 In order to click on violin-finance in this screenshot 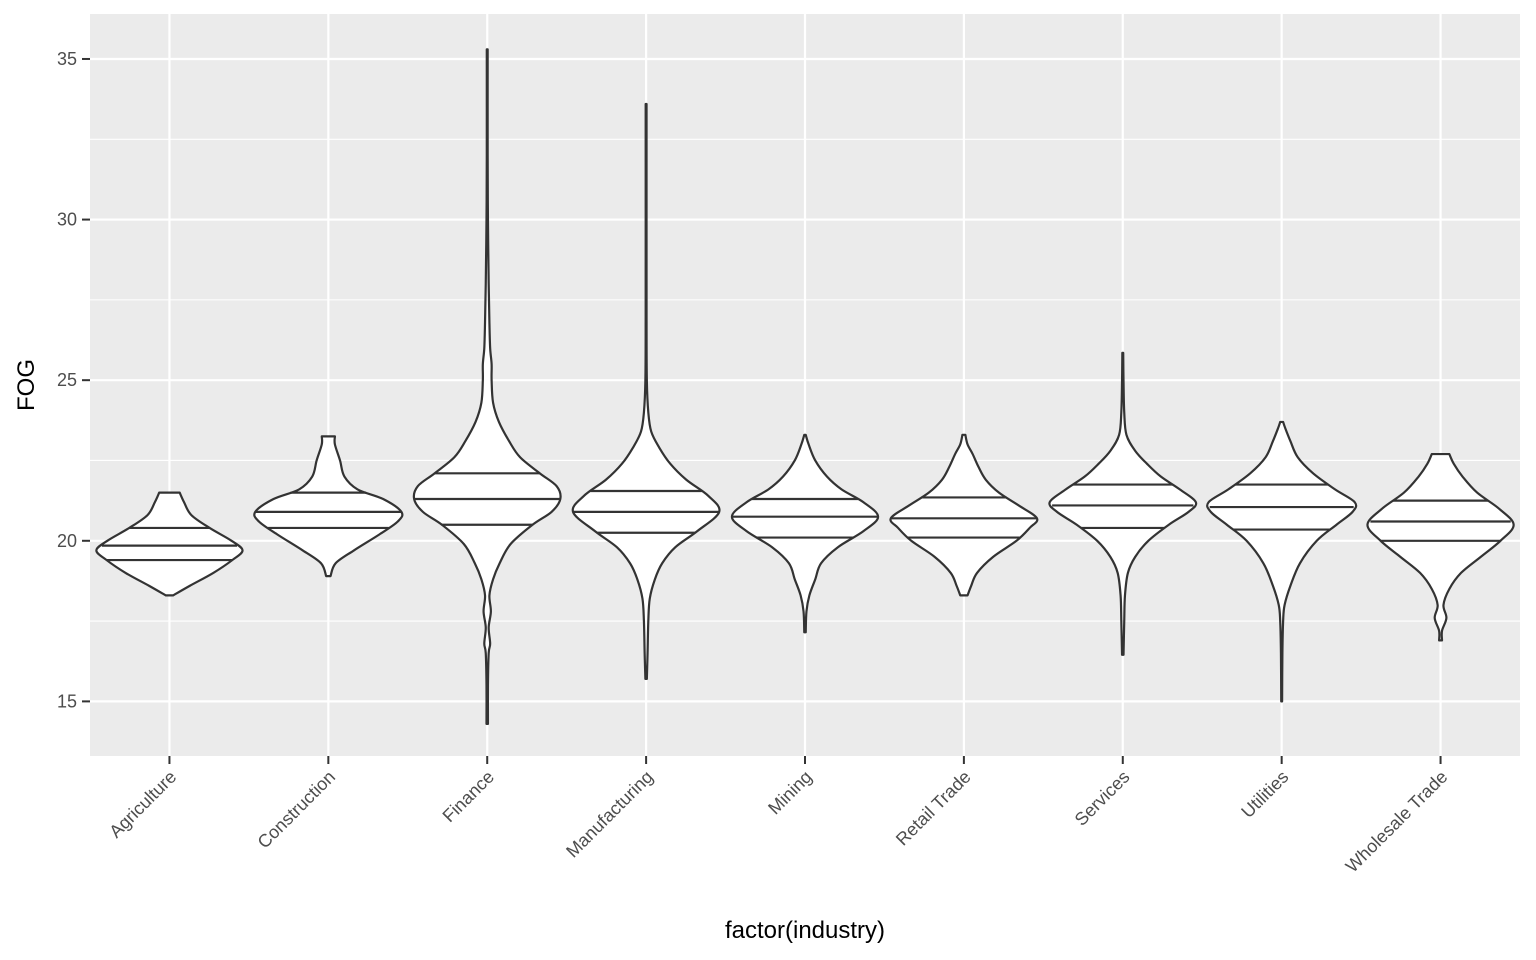, I will do `click(487, 386)`.